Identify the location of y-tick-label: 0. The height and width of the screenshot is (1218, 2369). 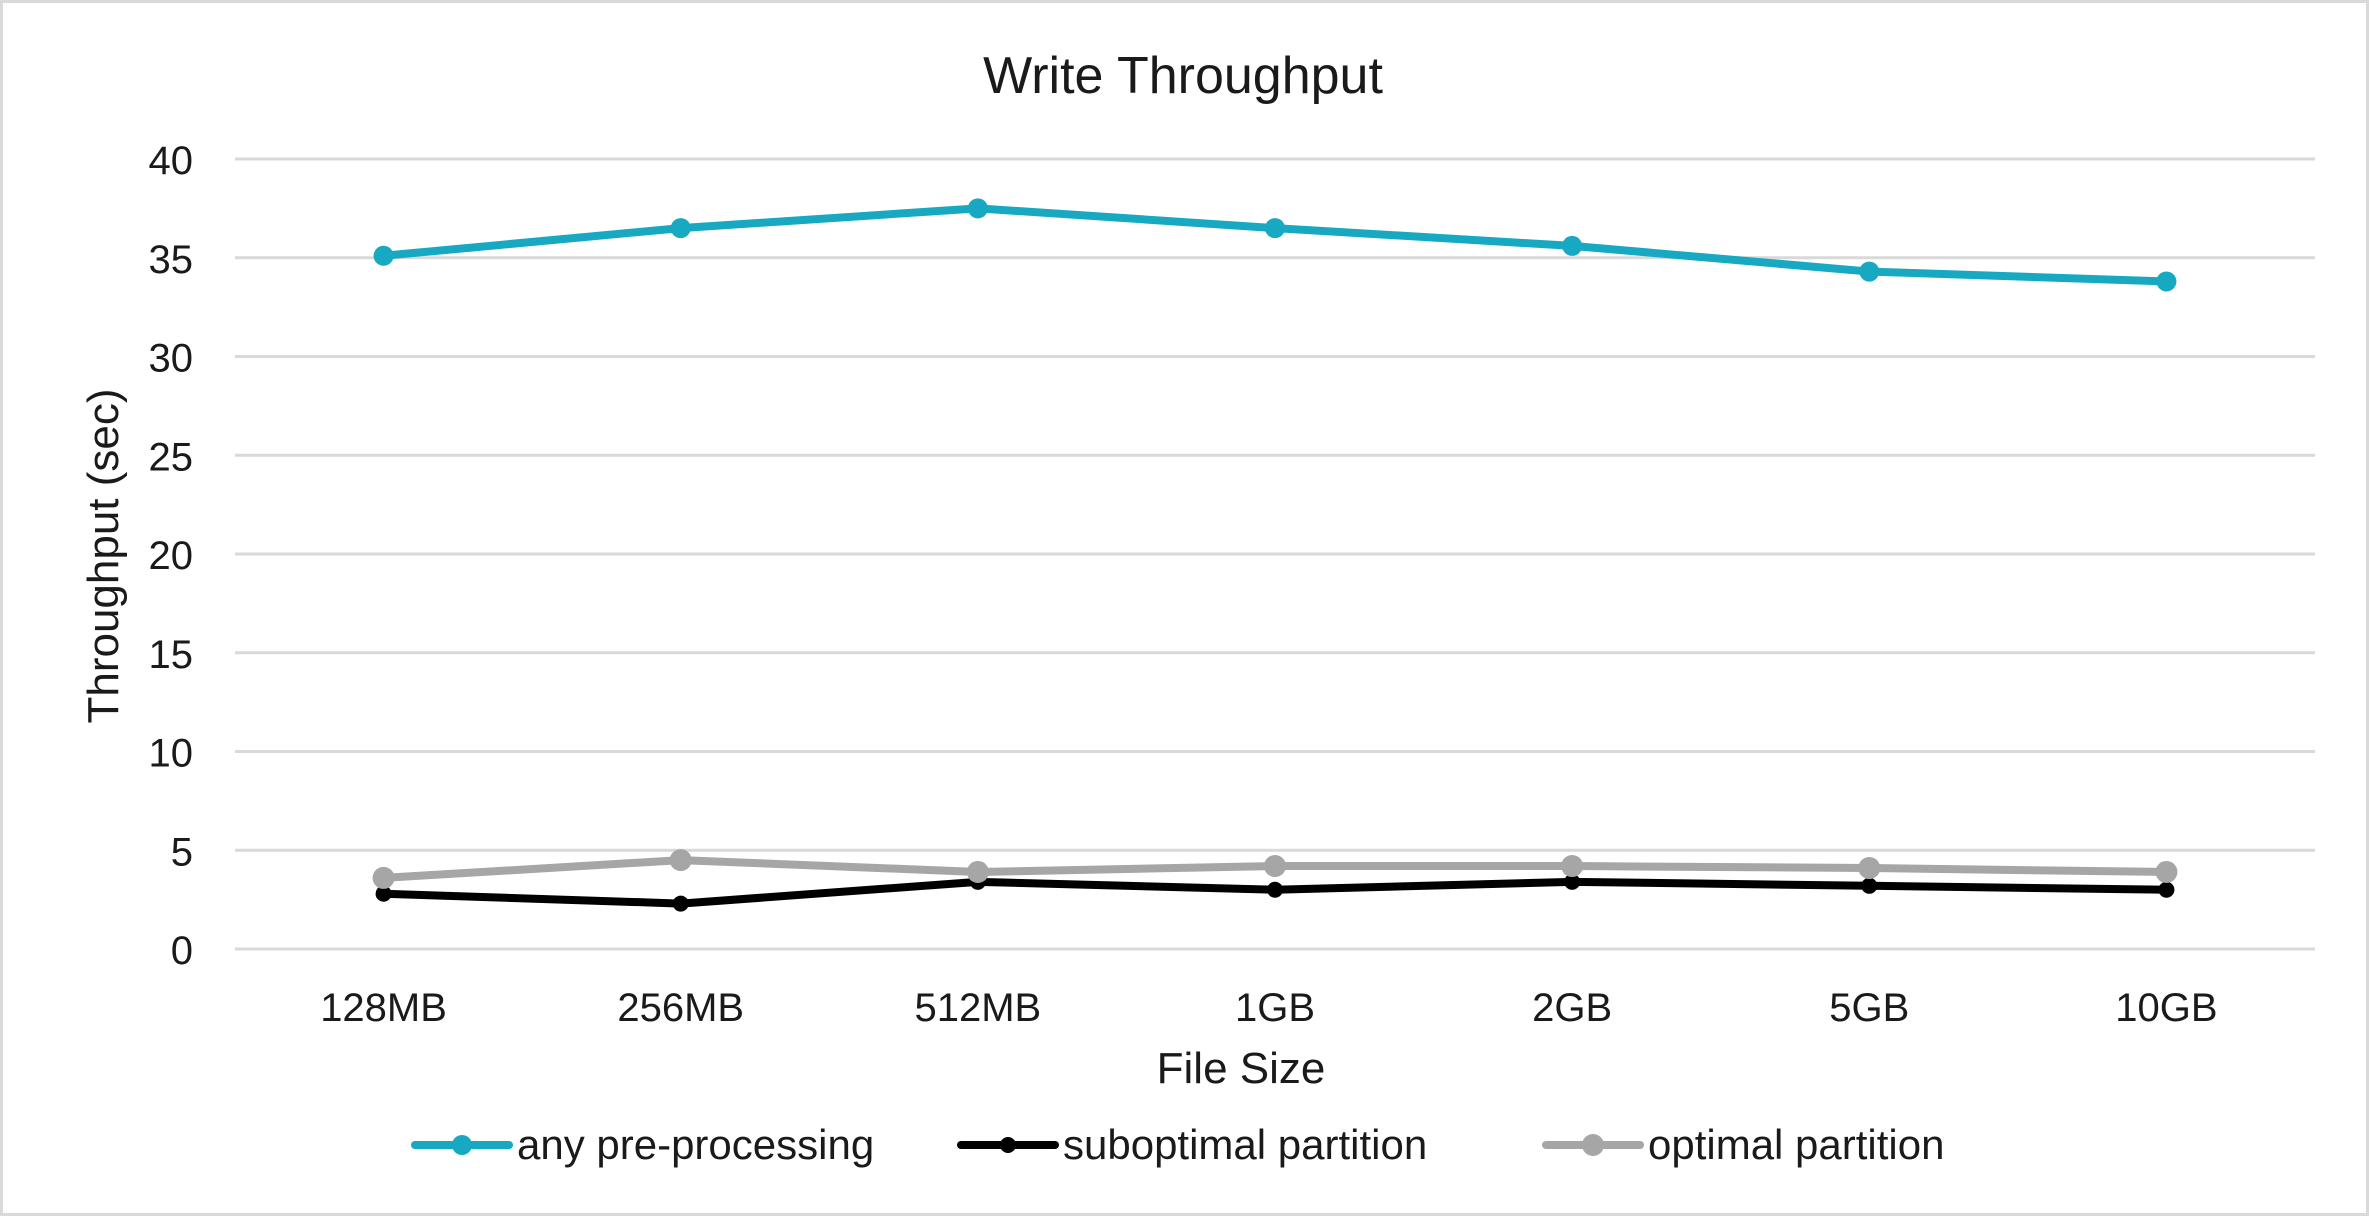
(182, 951).